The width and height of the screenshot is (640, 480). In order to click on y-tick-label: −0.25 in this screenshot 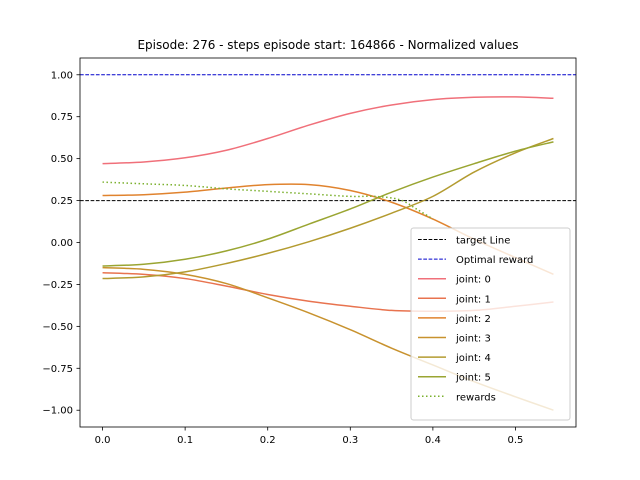, I will do `click(57, 285)`.